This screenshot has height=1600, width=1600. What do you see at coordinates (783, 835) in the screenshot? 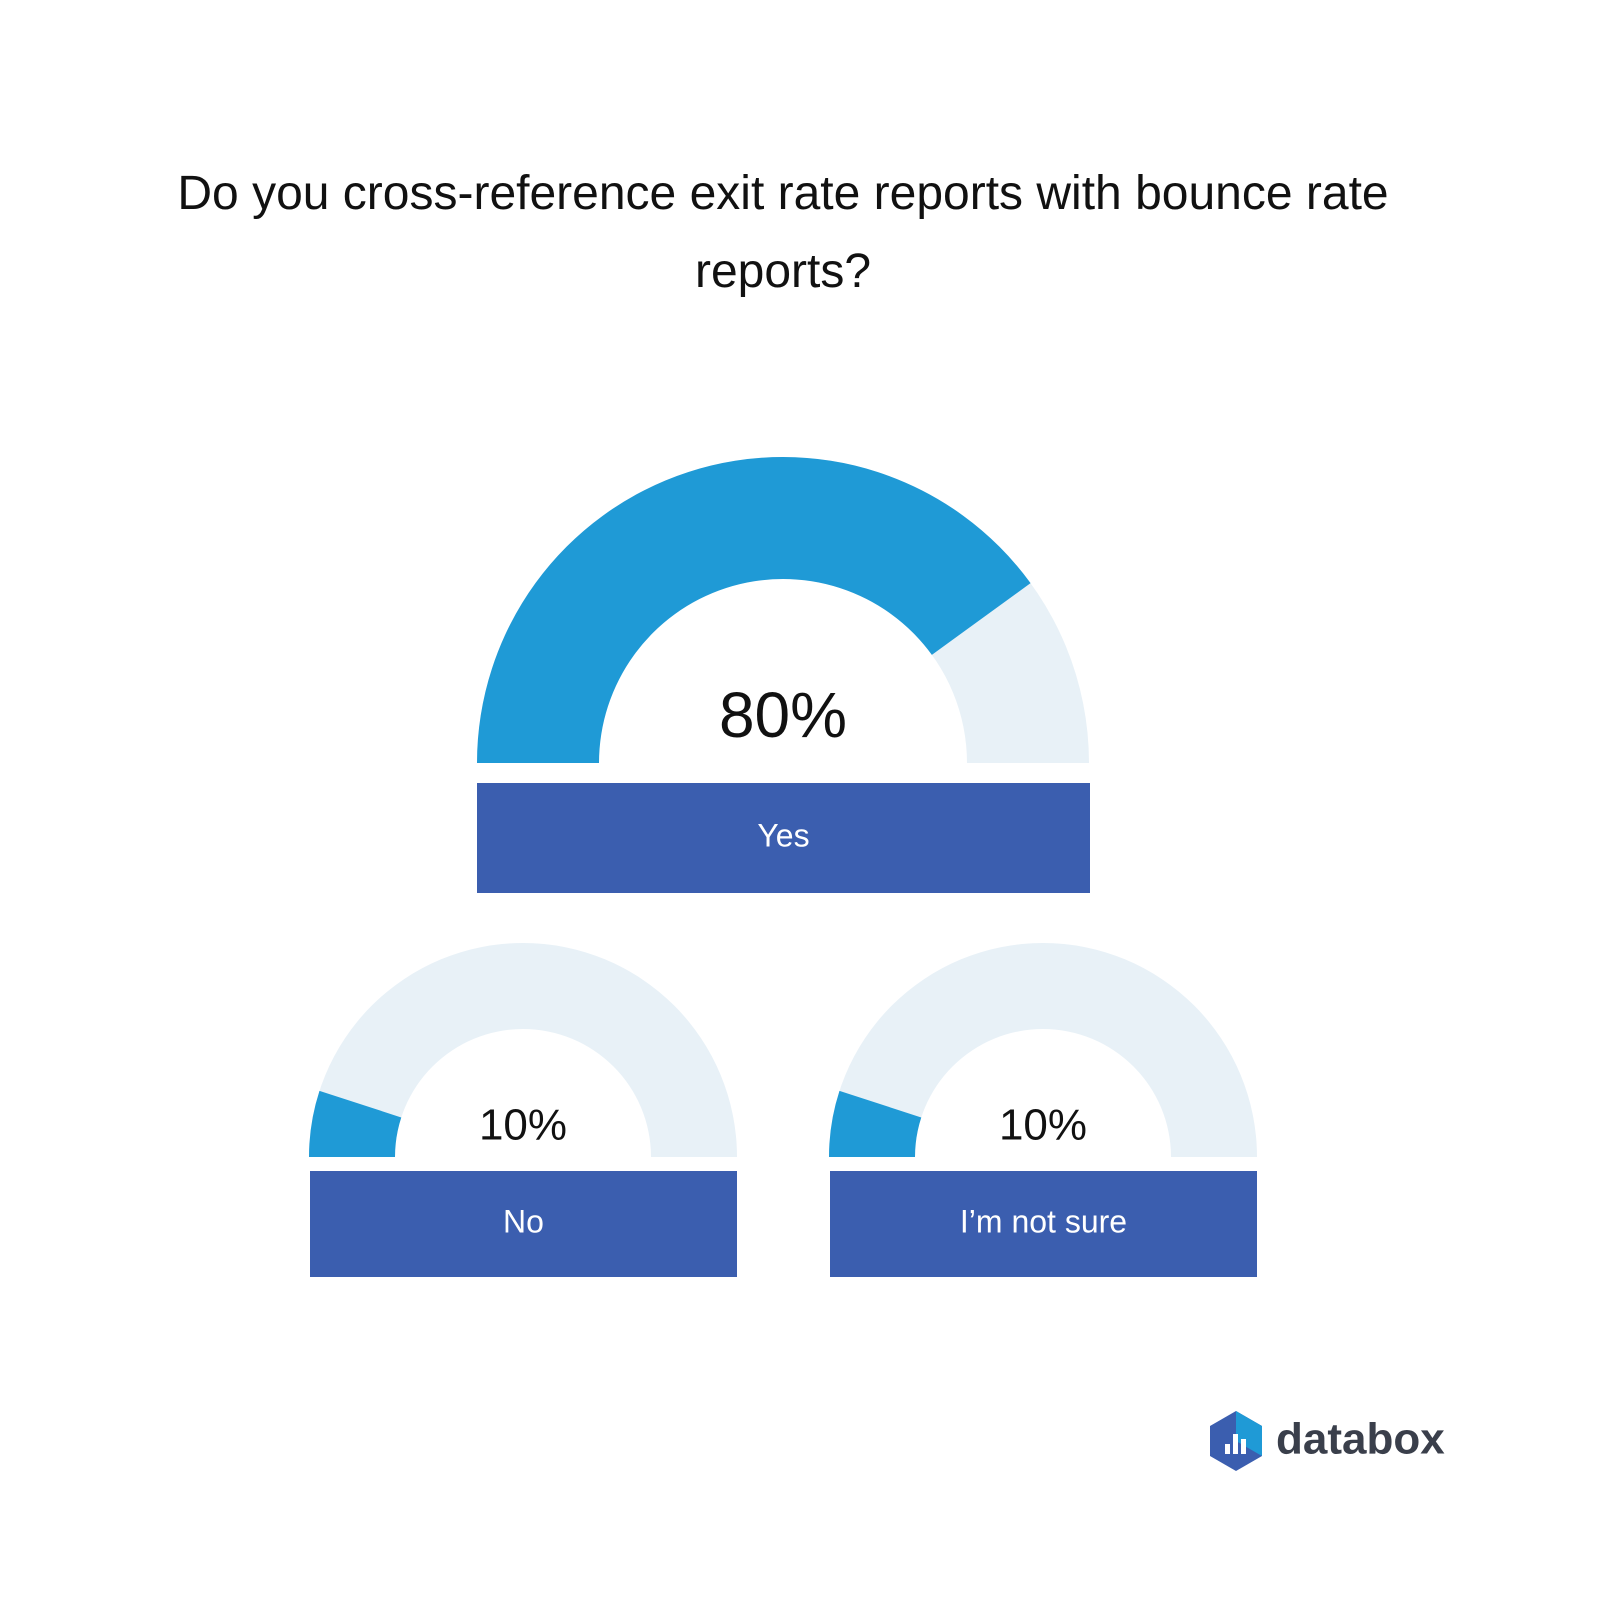
I see `category-label: Yes` at bounding box center [783, 835].